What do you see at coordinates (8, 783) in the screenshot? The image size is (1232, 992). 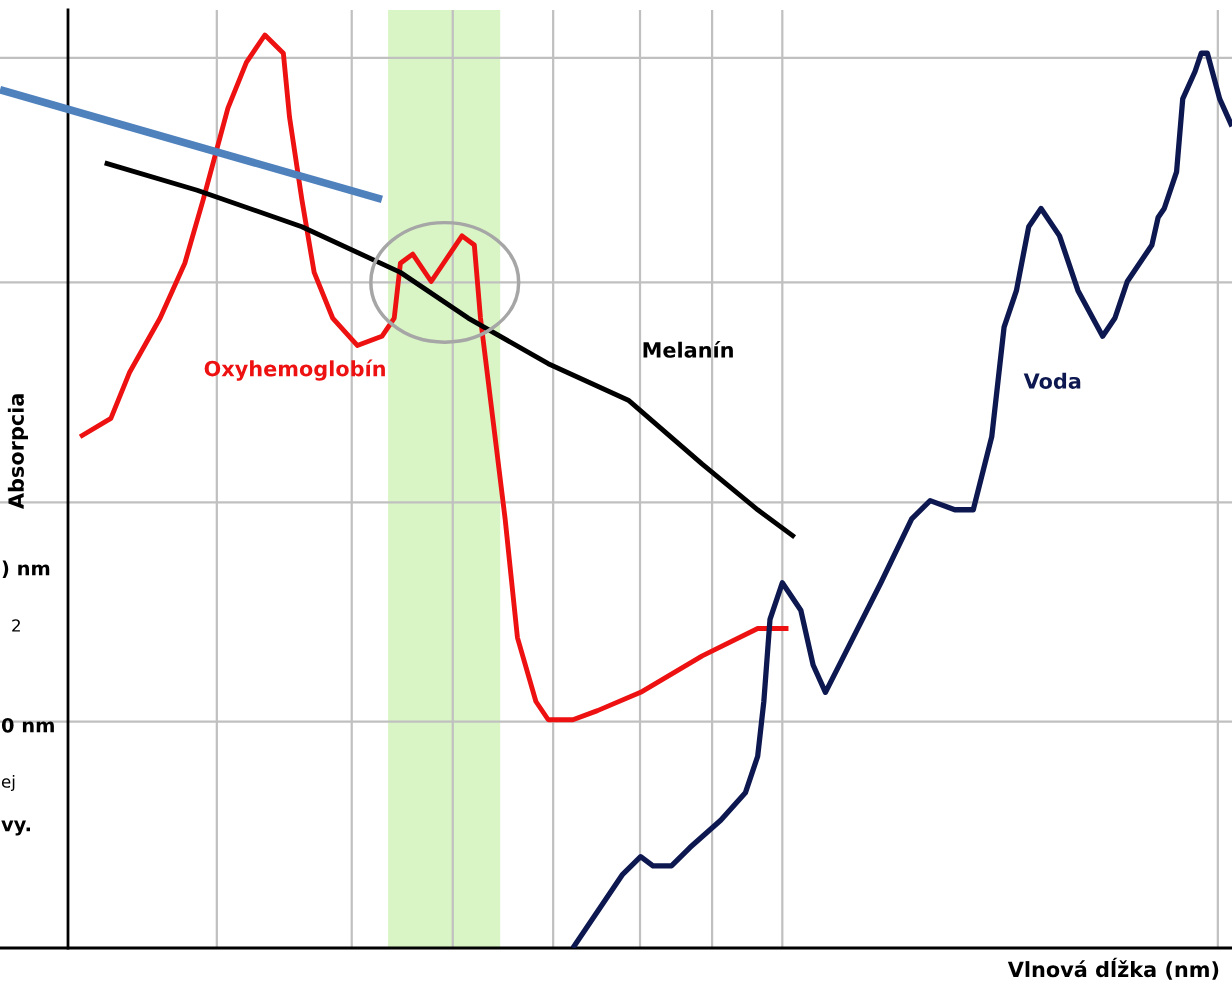 I see `annotation: ej` at bounding box center [8, 783].